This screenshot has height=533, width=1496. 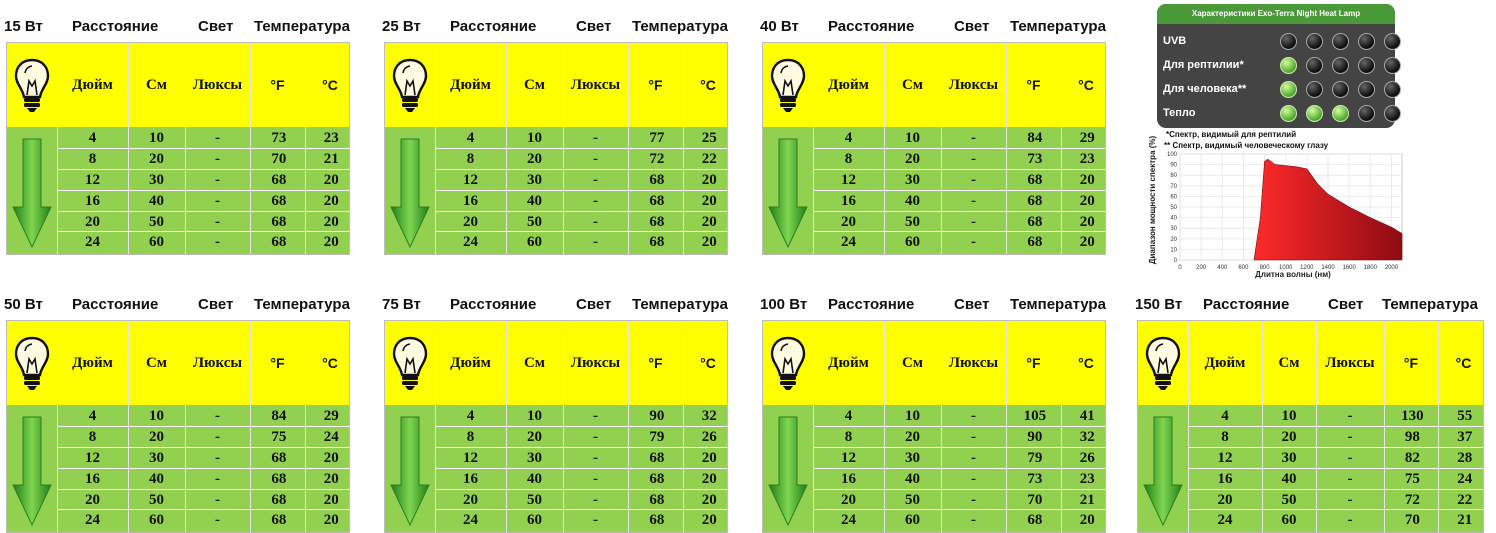 I want to click on table-cell: 90, so click(x=1035, y=437).